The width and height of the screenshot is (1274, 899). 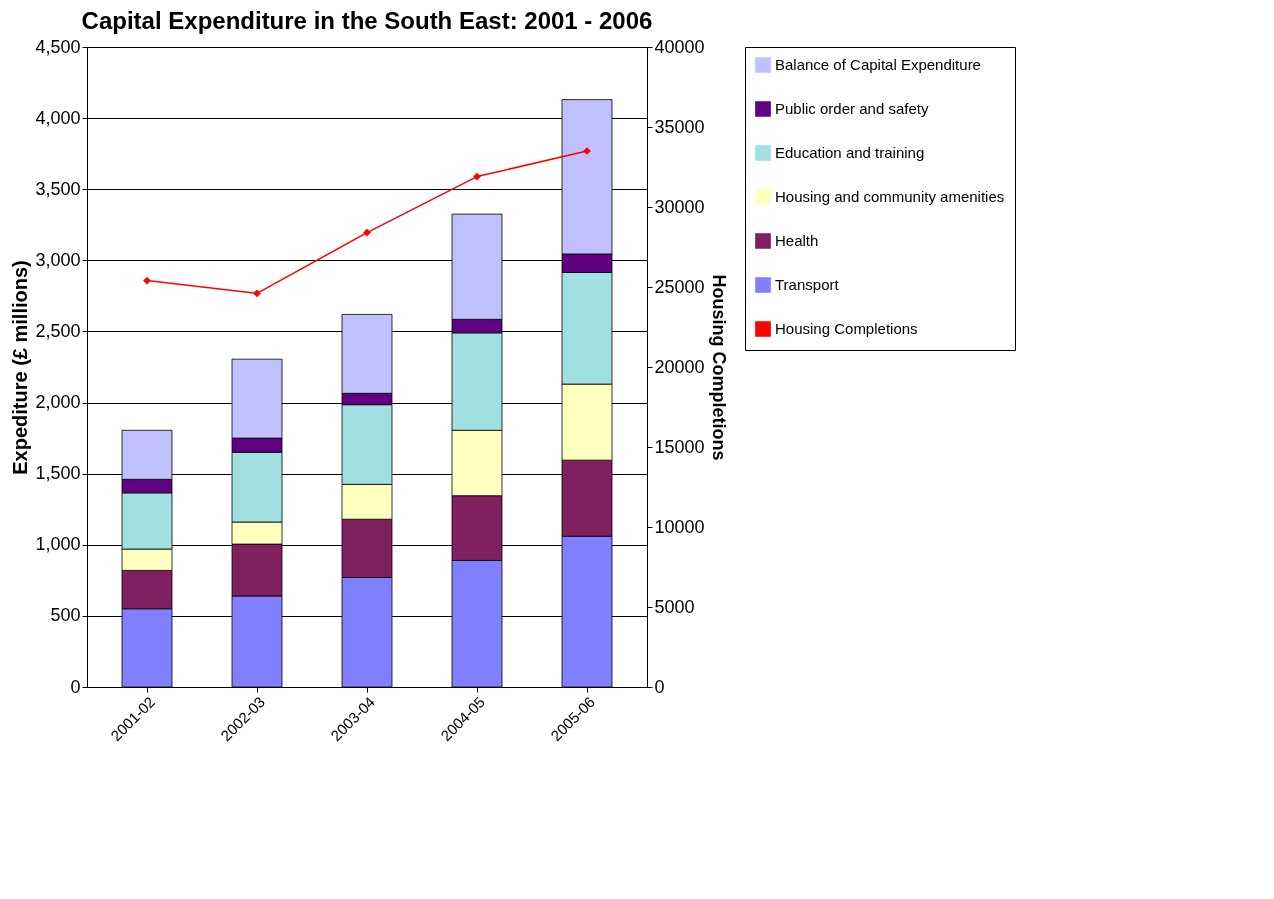 What do you see at coordinates (797, 240) in the screenshot?
I see `legend-label: Health` at bounding box center [797, 240].